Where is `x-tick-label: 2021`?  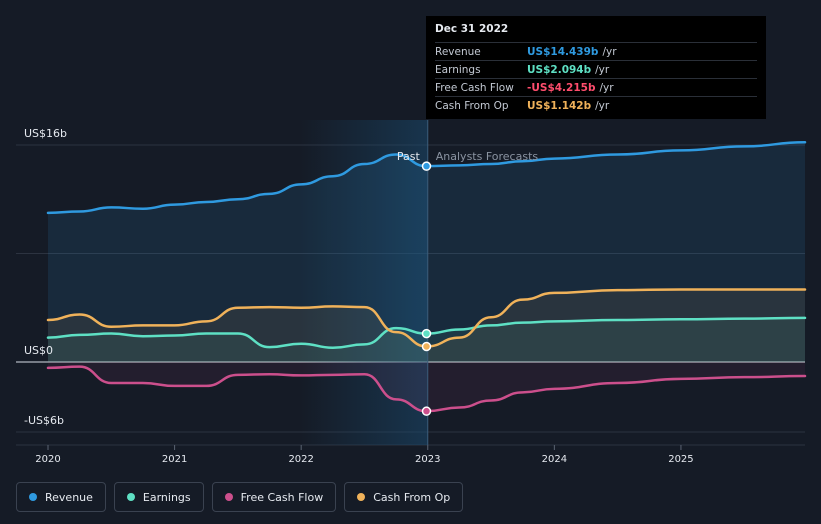 x-tick-label: 2021 is located at coordinates (174, 459).